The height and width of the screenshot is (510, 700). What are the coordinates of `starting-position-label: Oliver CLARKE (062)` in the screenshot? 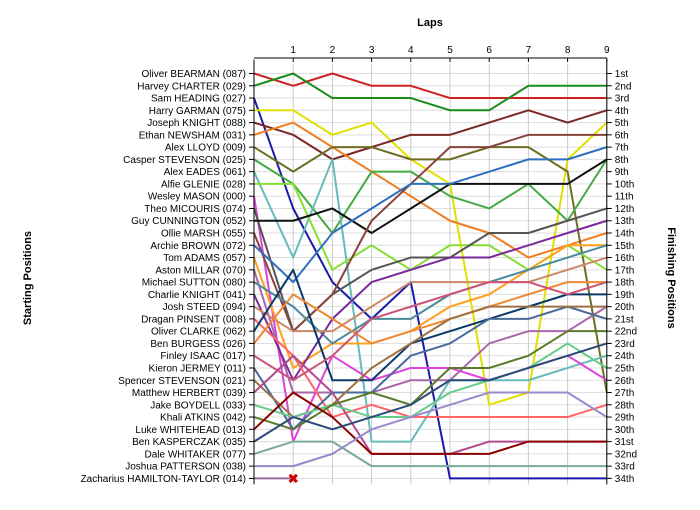 It's located at (198, 332).